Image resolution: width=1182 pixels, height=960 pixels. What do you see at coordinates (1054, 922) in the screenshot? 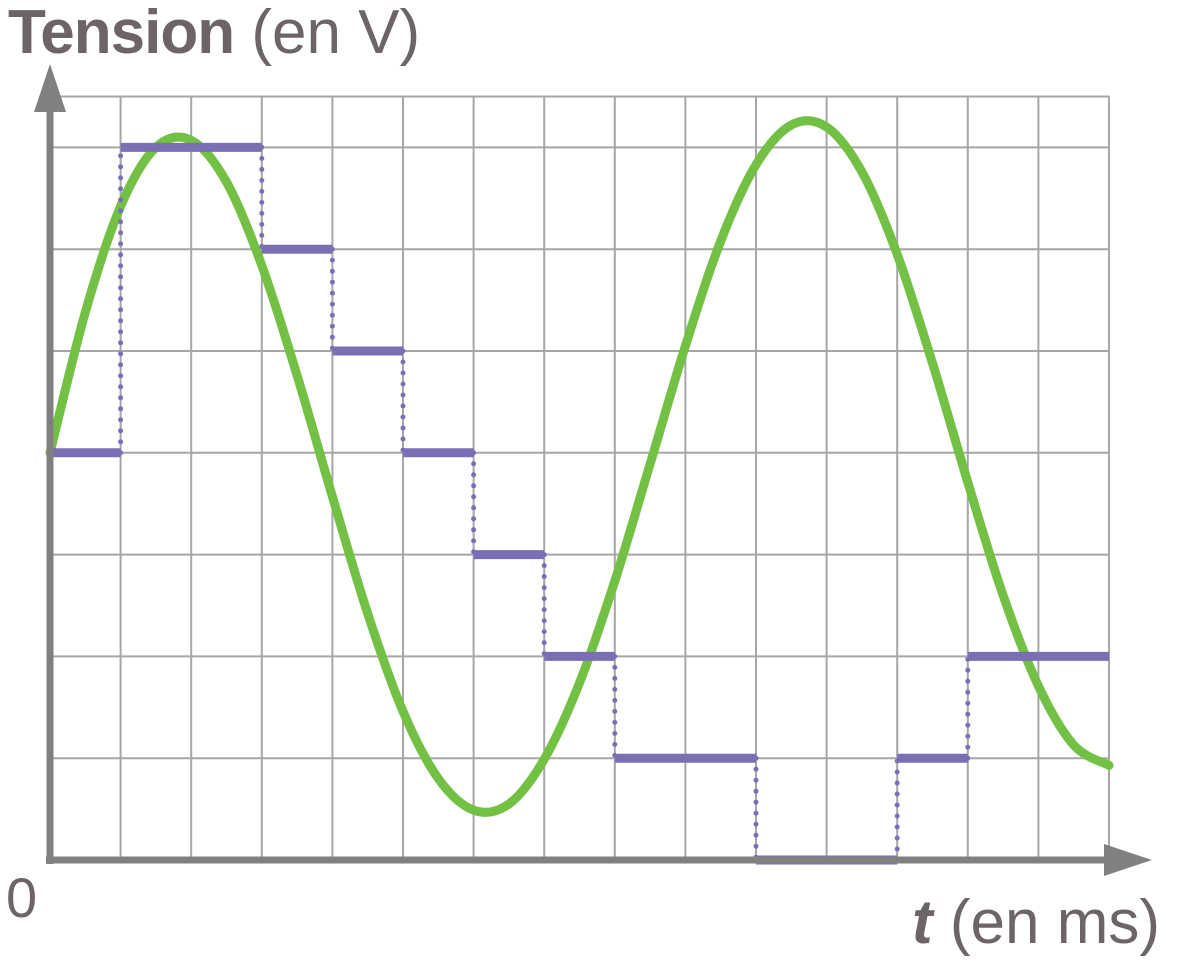
I see `x-axis-unit: (en ms)` at bounding box center [1054, 922].